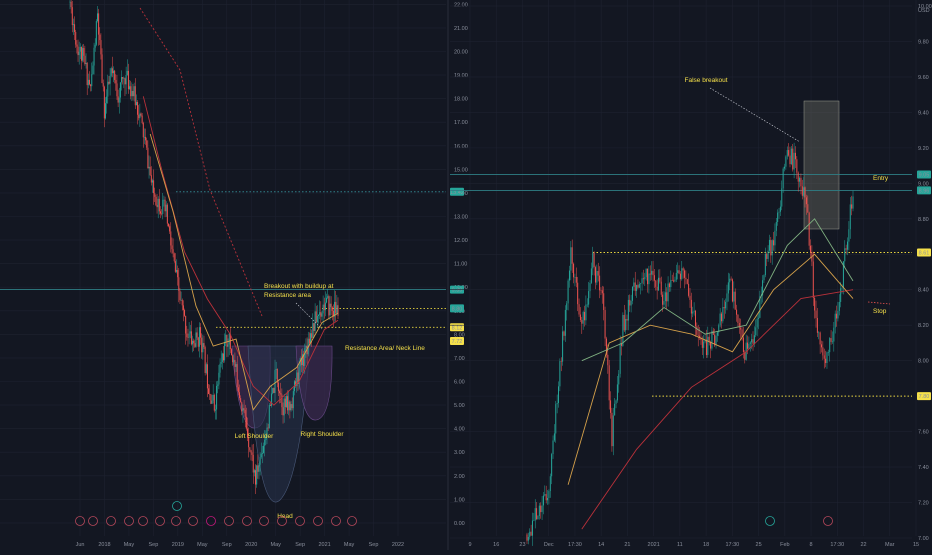 This screenshot has width=932, height=555. I want to click on left-y-tick-label: 11.00, so click(460, 265).